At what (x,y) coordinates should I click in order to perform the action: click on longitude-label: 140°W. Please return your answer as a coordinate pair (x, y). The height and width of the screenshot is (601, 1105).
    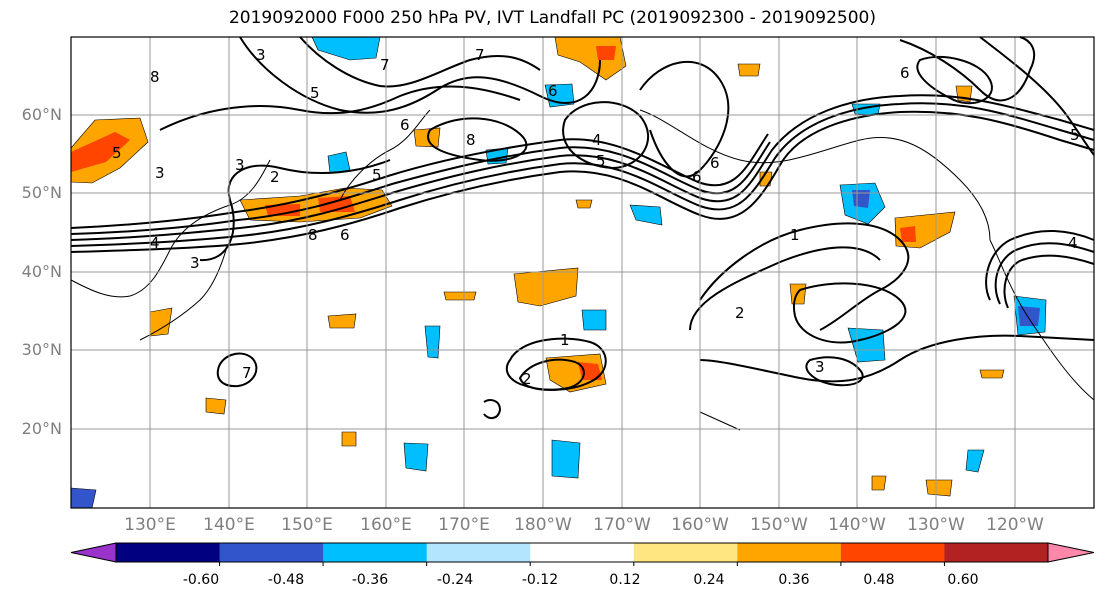
    Looking at the image, I should click on (857, 525).